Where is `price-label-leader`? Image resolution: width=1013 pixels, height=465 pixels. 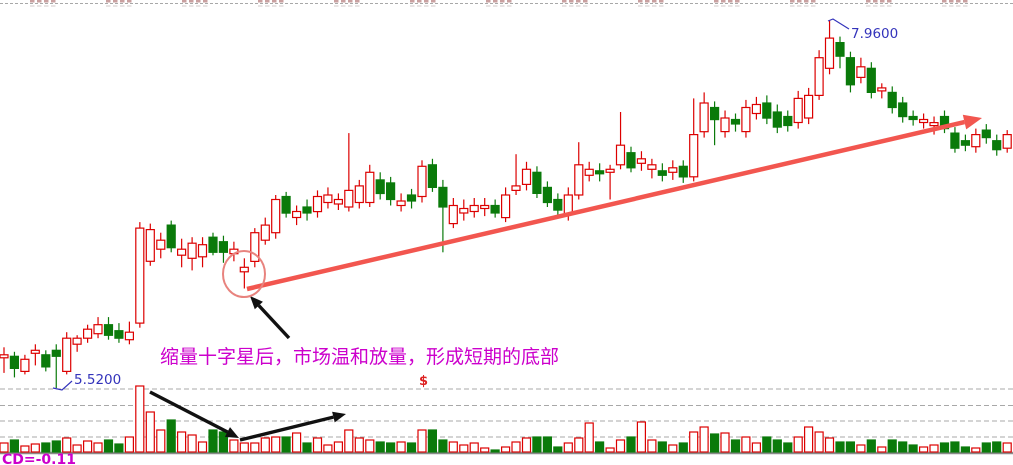 price-label-leader is located at coordinates (838, 24).